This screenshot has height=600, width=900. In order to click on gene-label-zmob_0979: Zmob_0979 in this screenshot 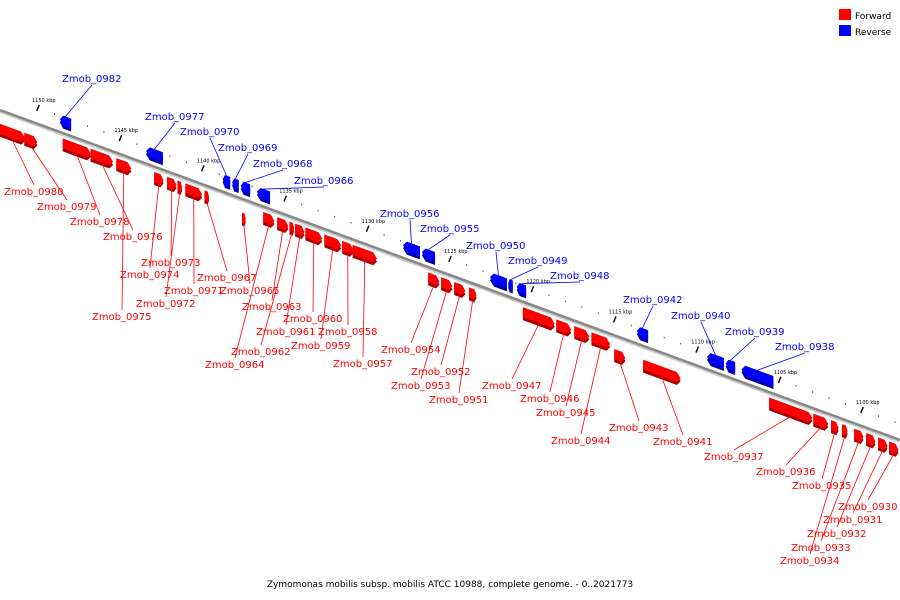, I will do `click(63, 179)`.